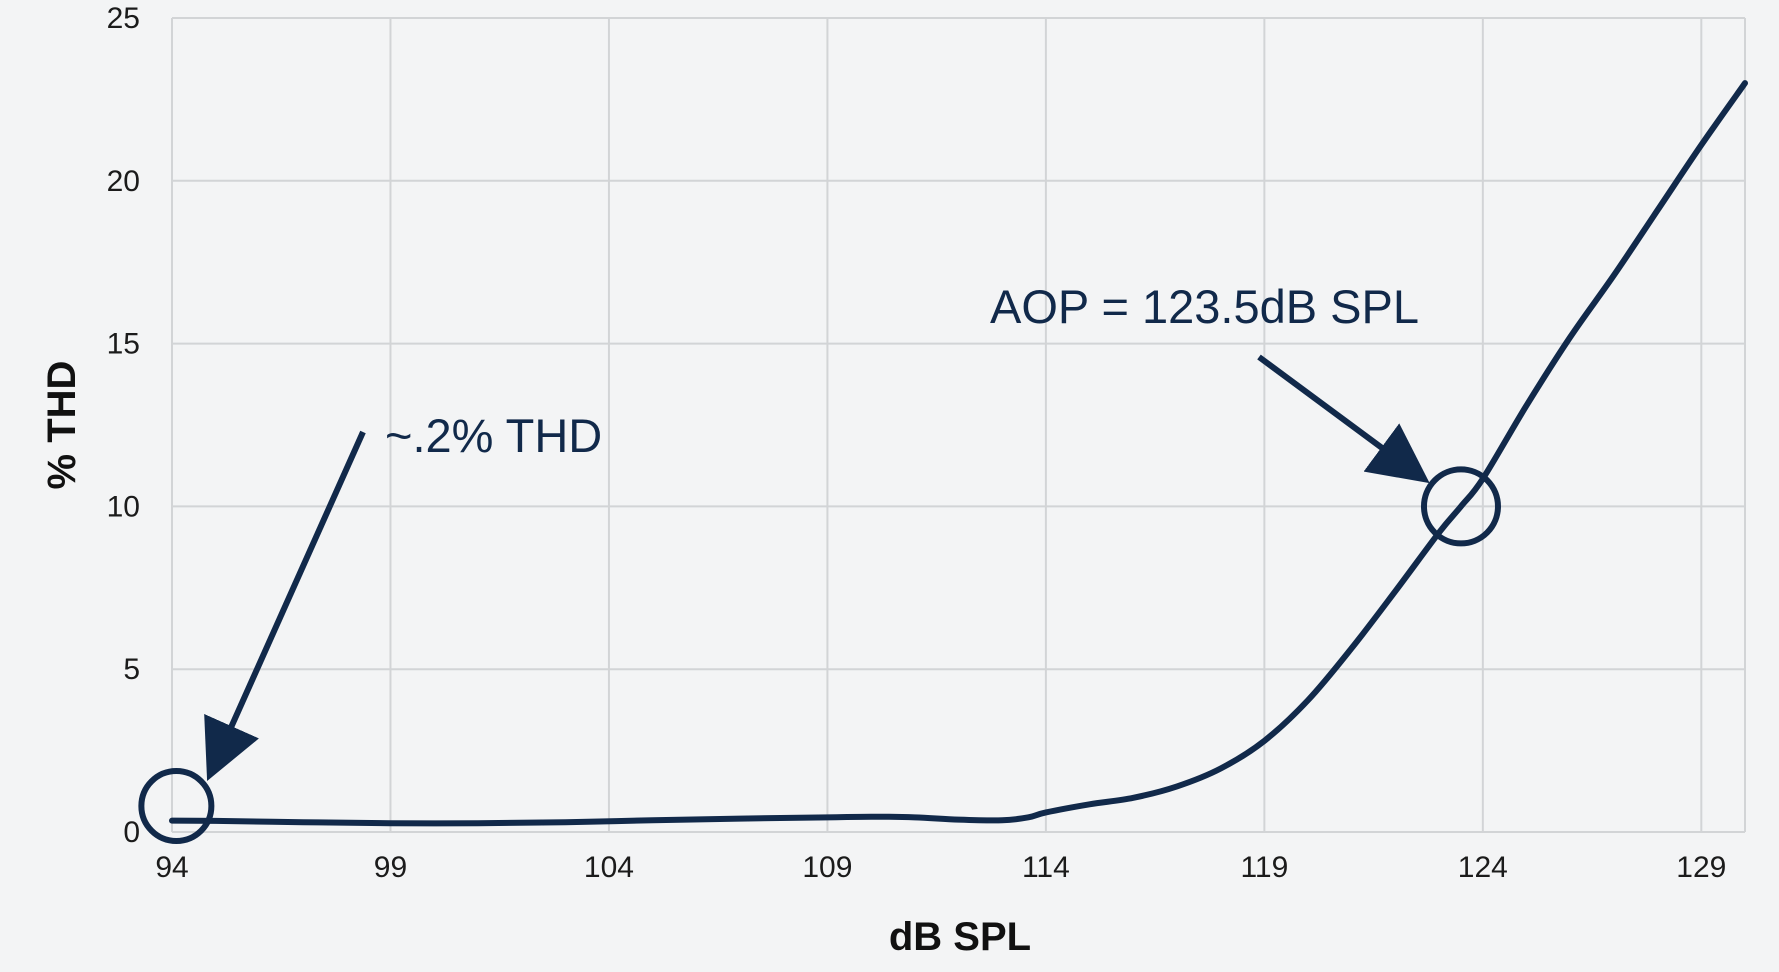 This screenshot has height=972, width=1779. Describe the element at coordinates (1343, 419) in the screenshot. I see `aop-arrow` at that location.